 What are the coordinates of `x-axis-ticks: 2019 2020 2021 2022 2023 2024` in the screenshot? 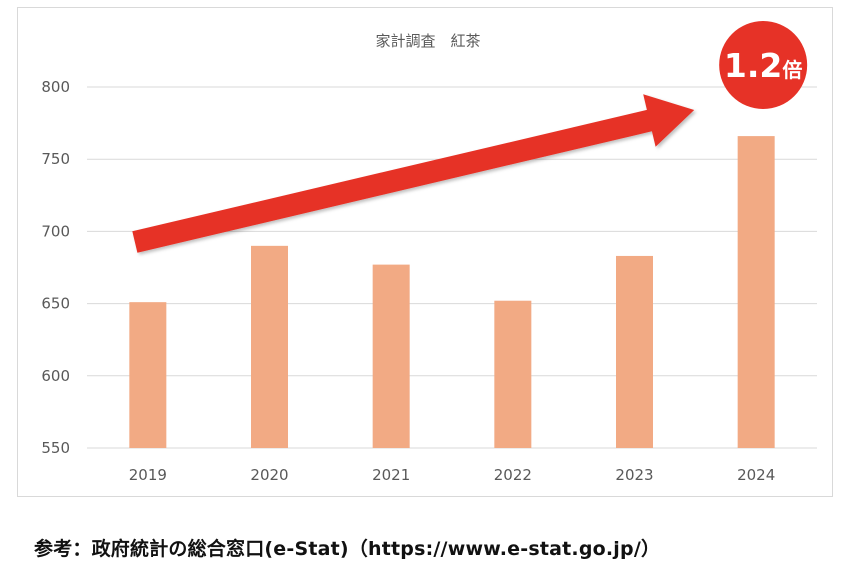 It's located at (452, 475).